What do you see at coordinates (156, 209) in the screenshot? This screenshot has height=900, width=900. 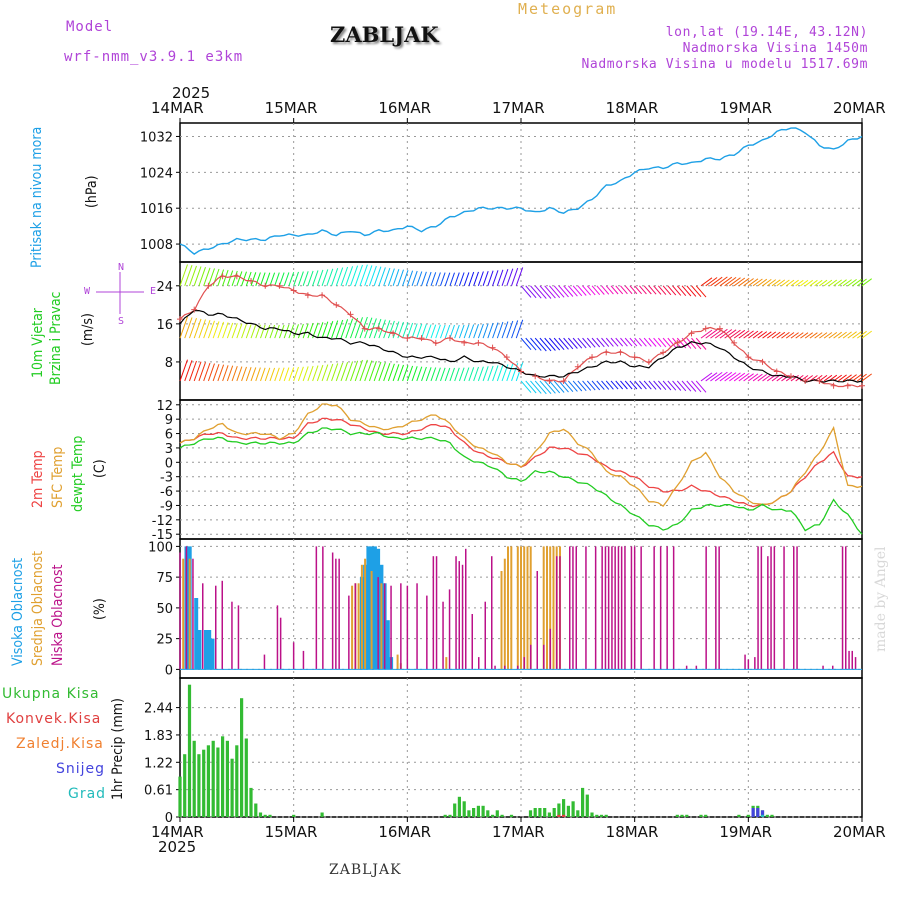 I see `ytick-label-pressure: 1016` at bounding box center [156, 209].